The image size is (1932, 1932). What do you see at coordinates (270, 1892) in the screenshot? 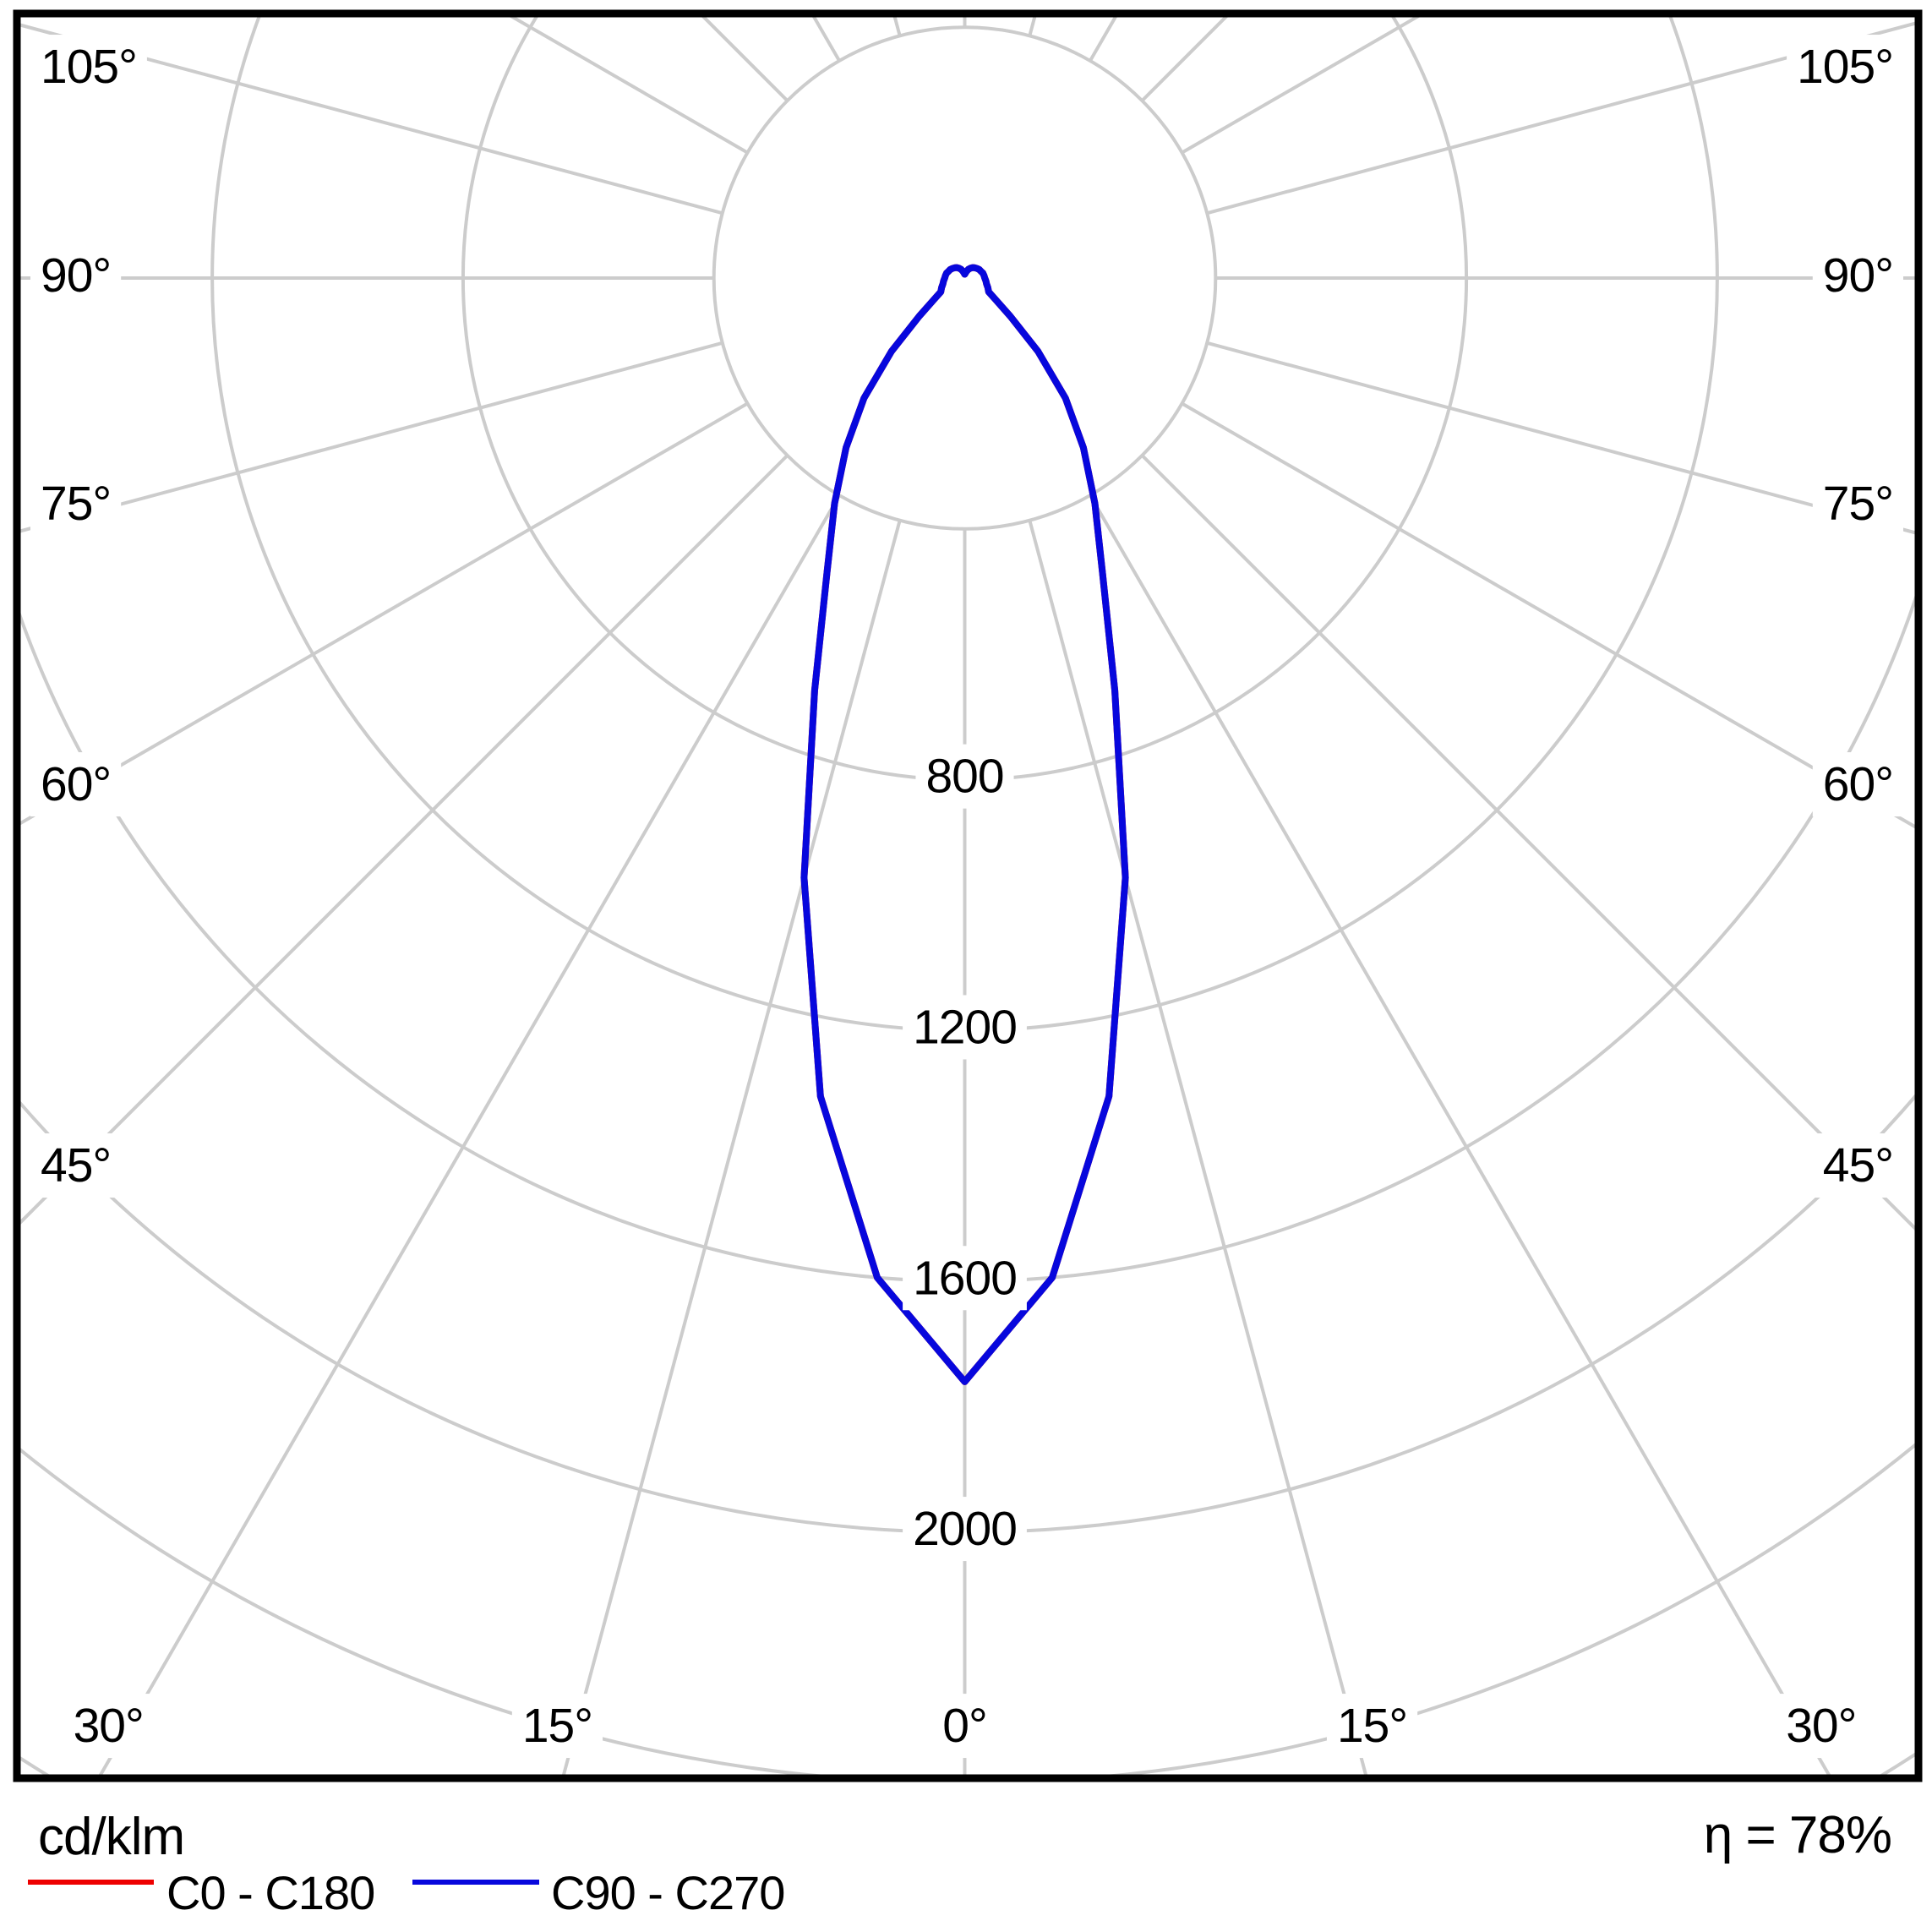
I see `legend-label-c0-c180: C0 - C180` at bounding box center [270, 1892].